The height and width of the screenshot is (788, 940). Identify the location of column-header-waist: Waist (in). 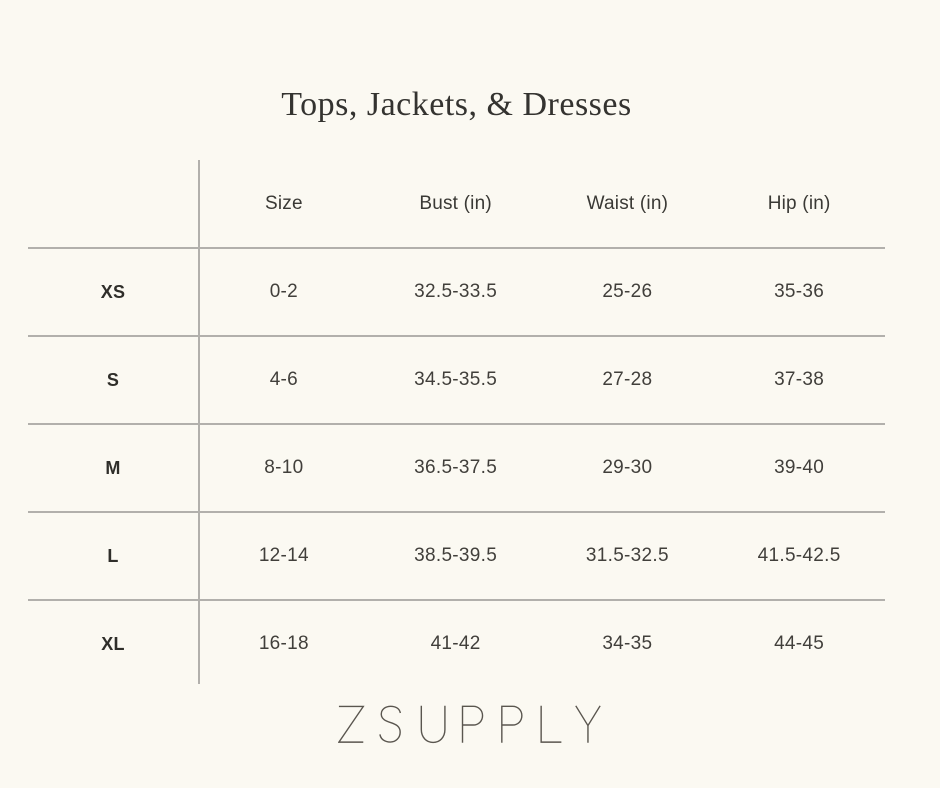
(627, 203).